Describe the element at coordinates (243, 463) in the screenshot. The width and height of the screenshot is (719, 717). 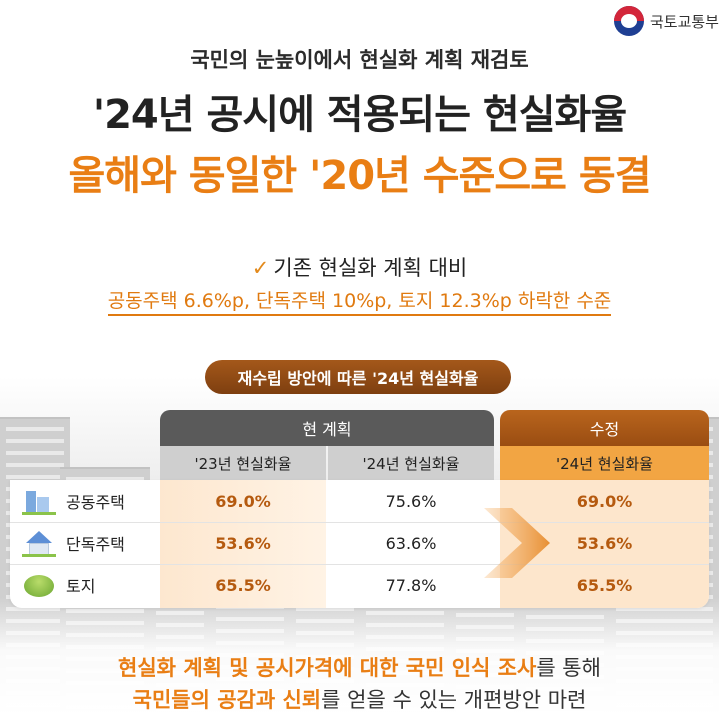
I see `column-header-23: '23년 현실화율` at that location.